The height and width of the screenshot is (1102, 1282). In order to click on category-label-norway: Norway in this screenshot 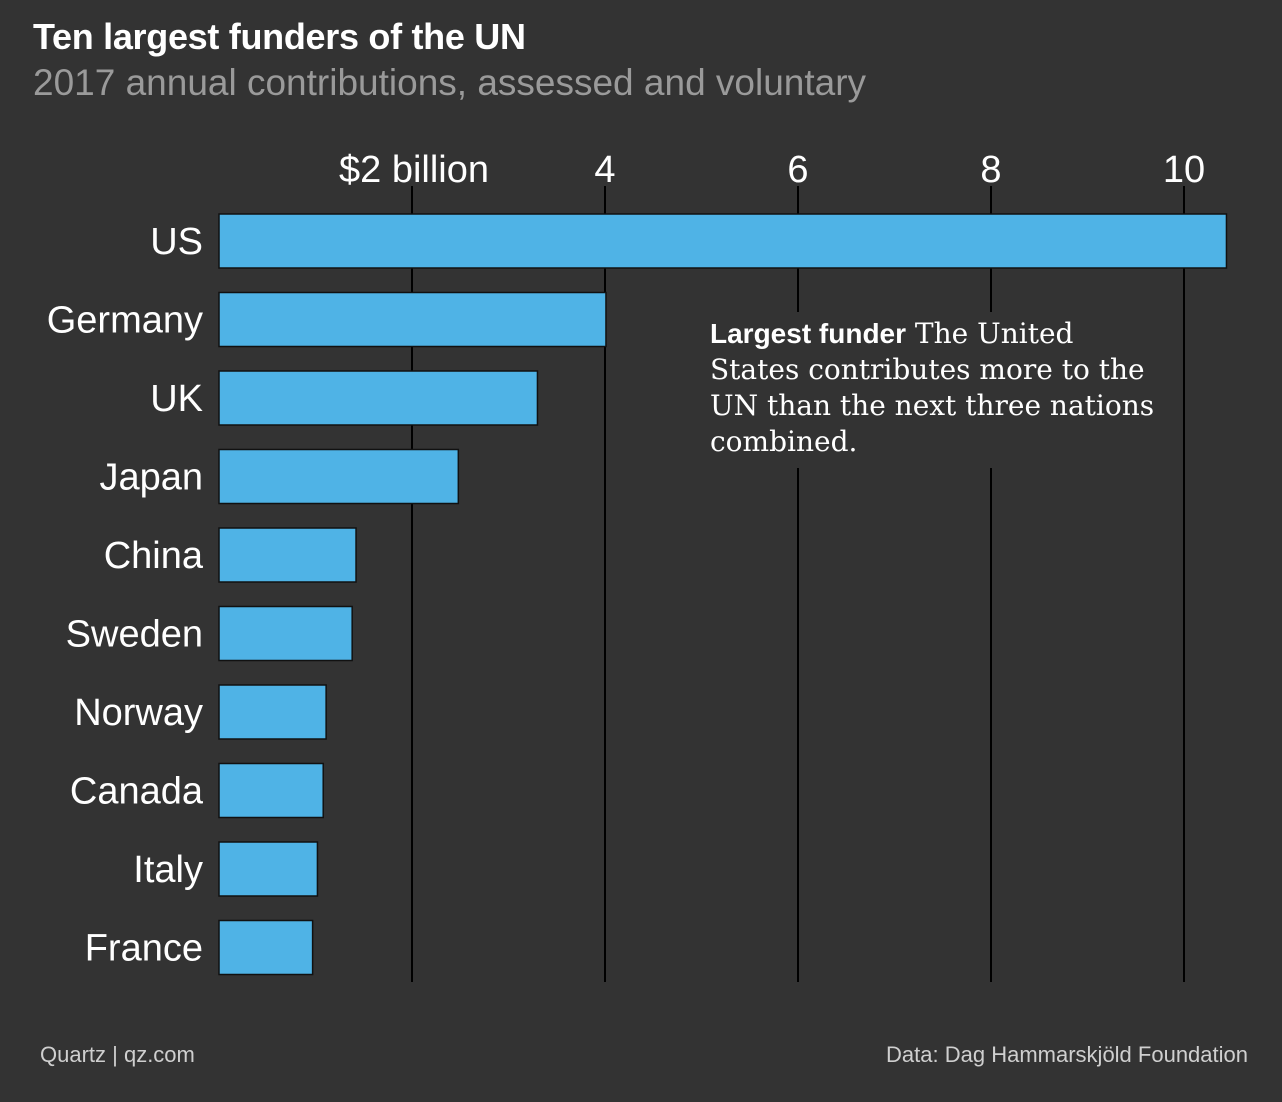, I will do `click(138, 713)`.